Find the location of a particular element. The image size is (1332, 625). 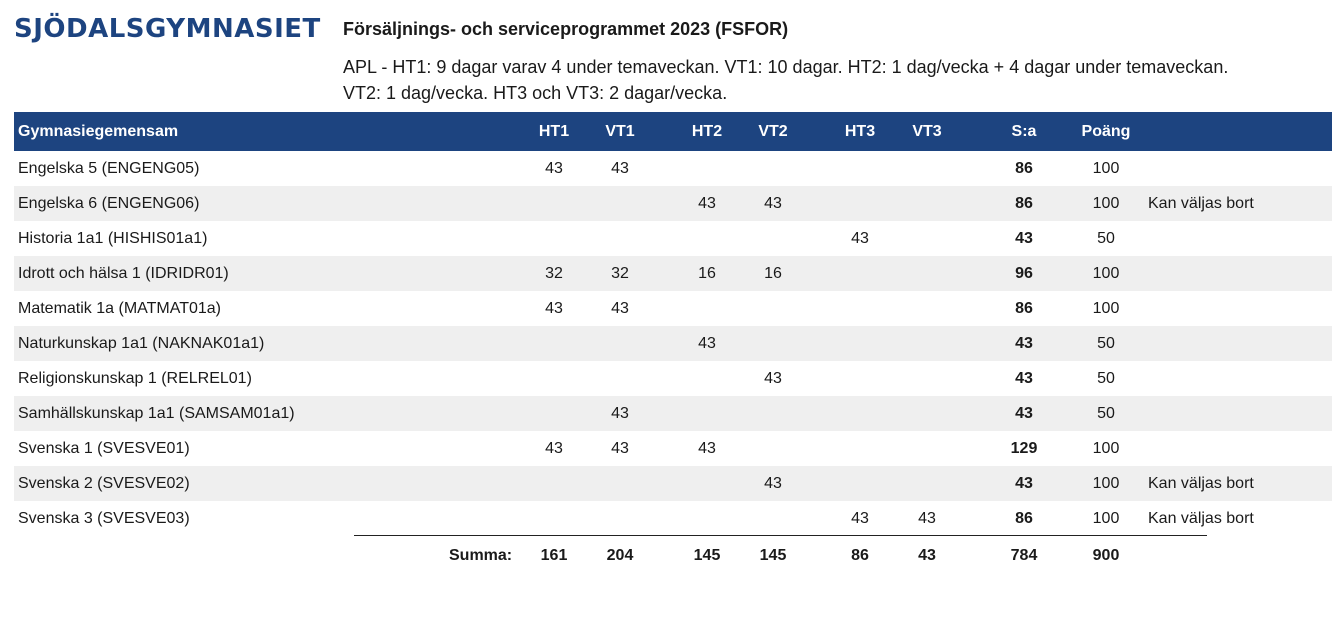

cell-name: Naturkunskap 1a1 (NAKNAK01a1) is located at coordinates (141, 343).